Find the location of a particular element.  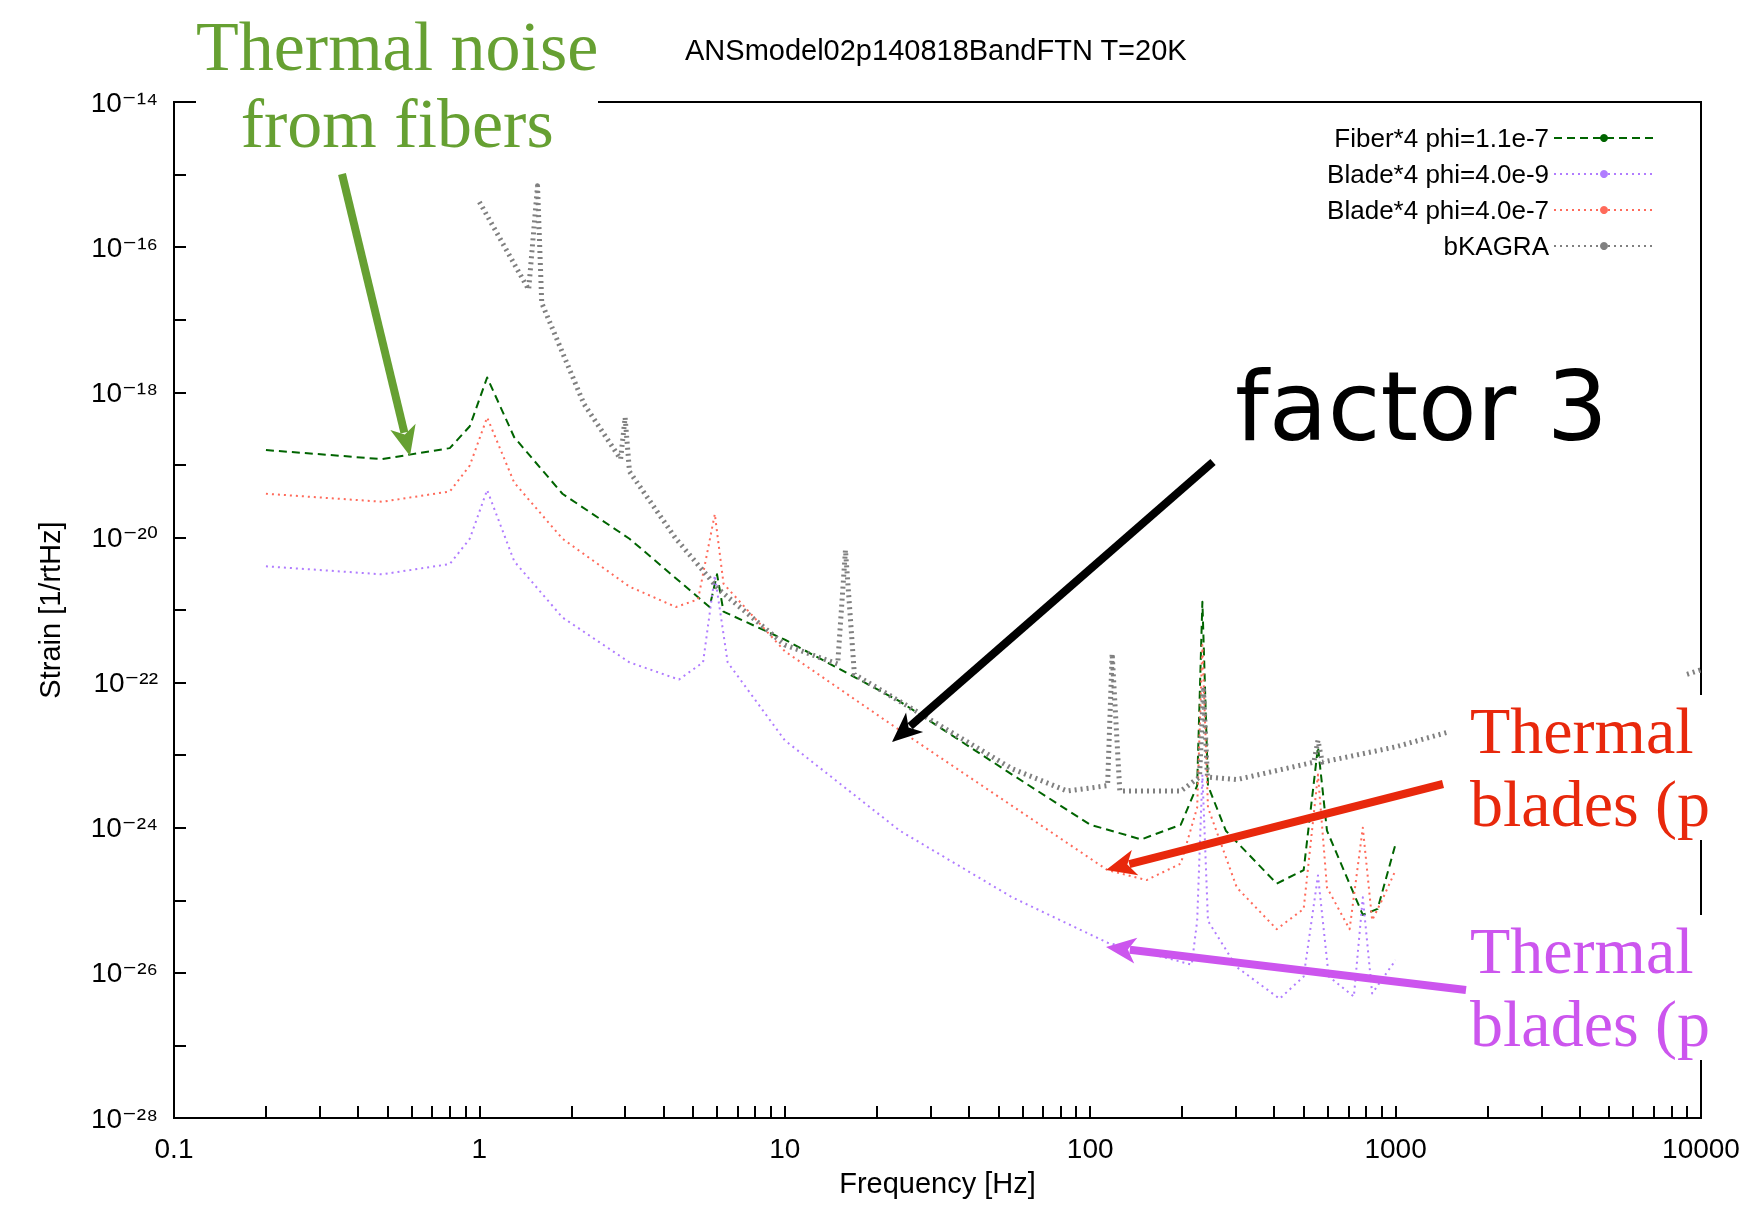

y-tick-label: 10⁻²⁴ is located at coordinates (124, 828).